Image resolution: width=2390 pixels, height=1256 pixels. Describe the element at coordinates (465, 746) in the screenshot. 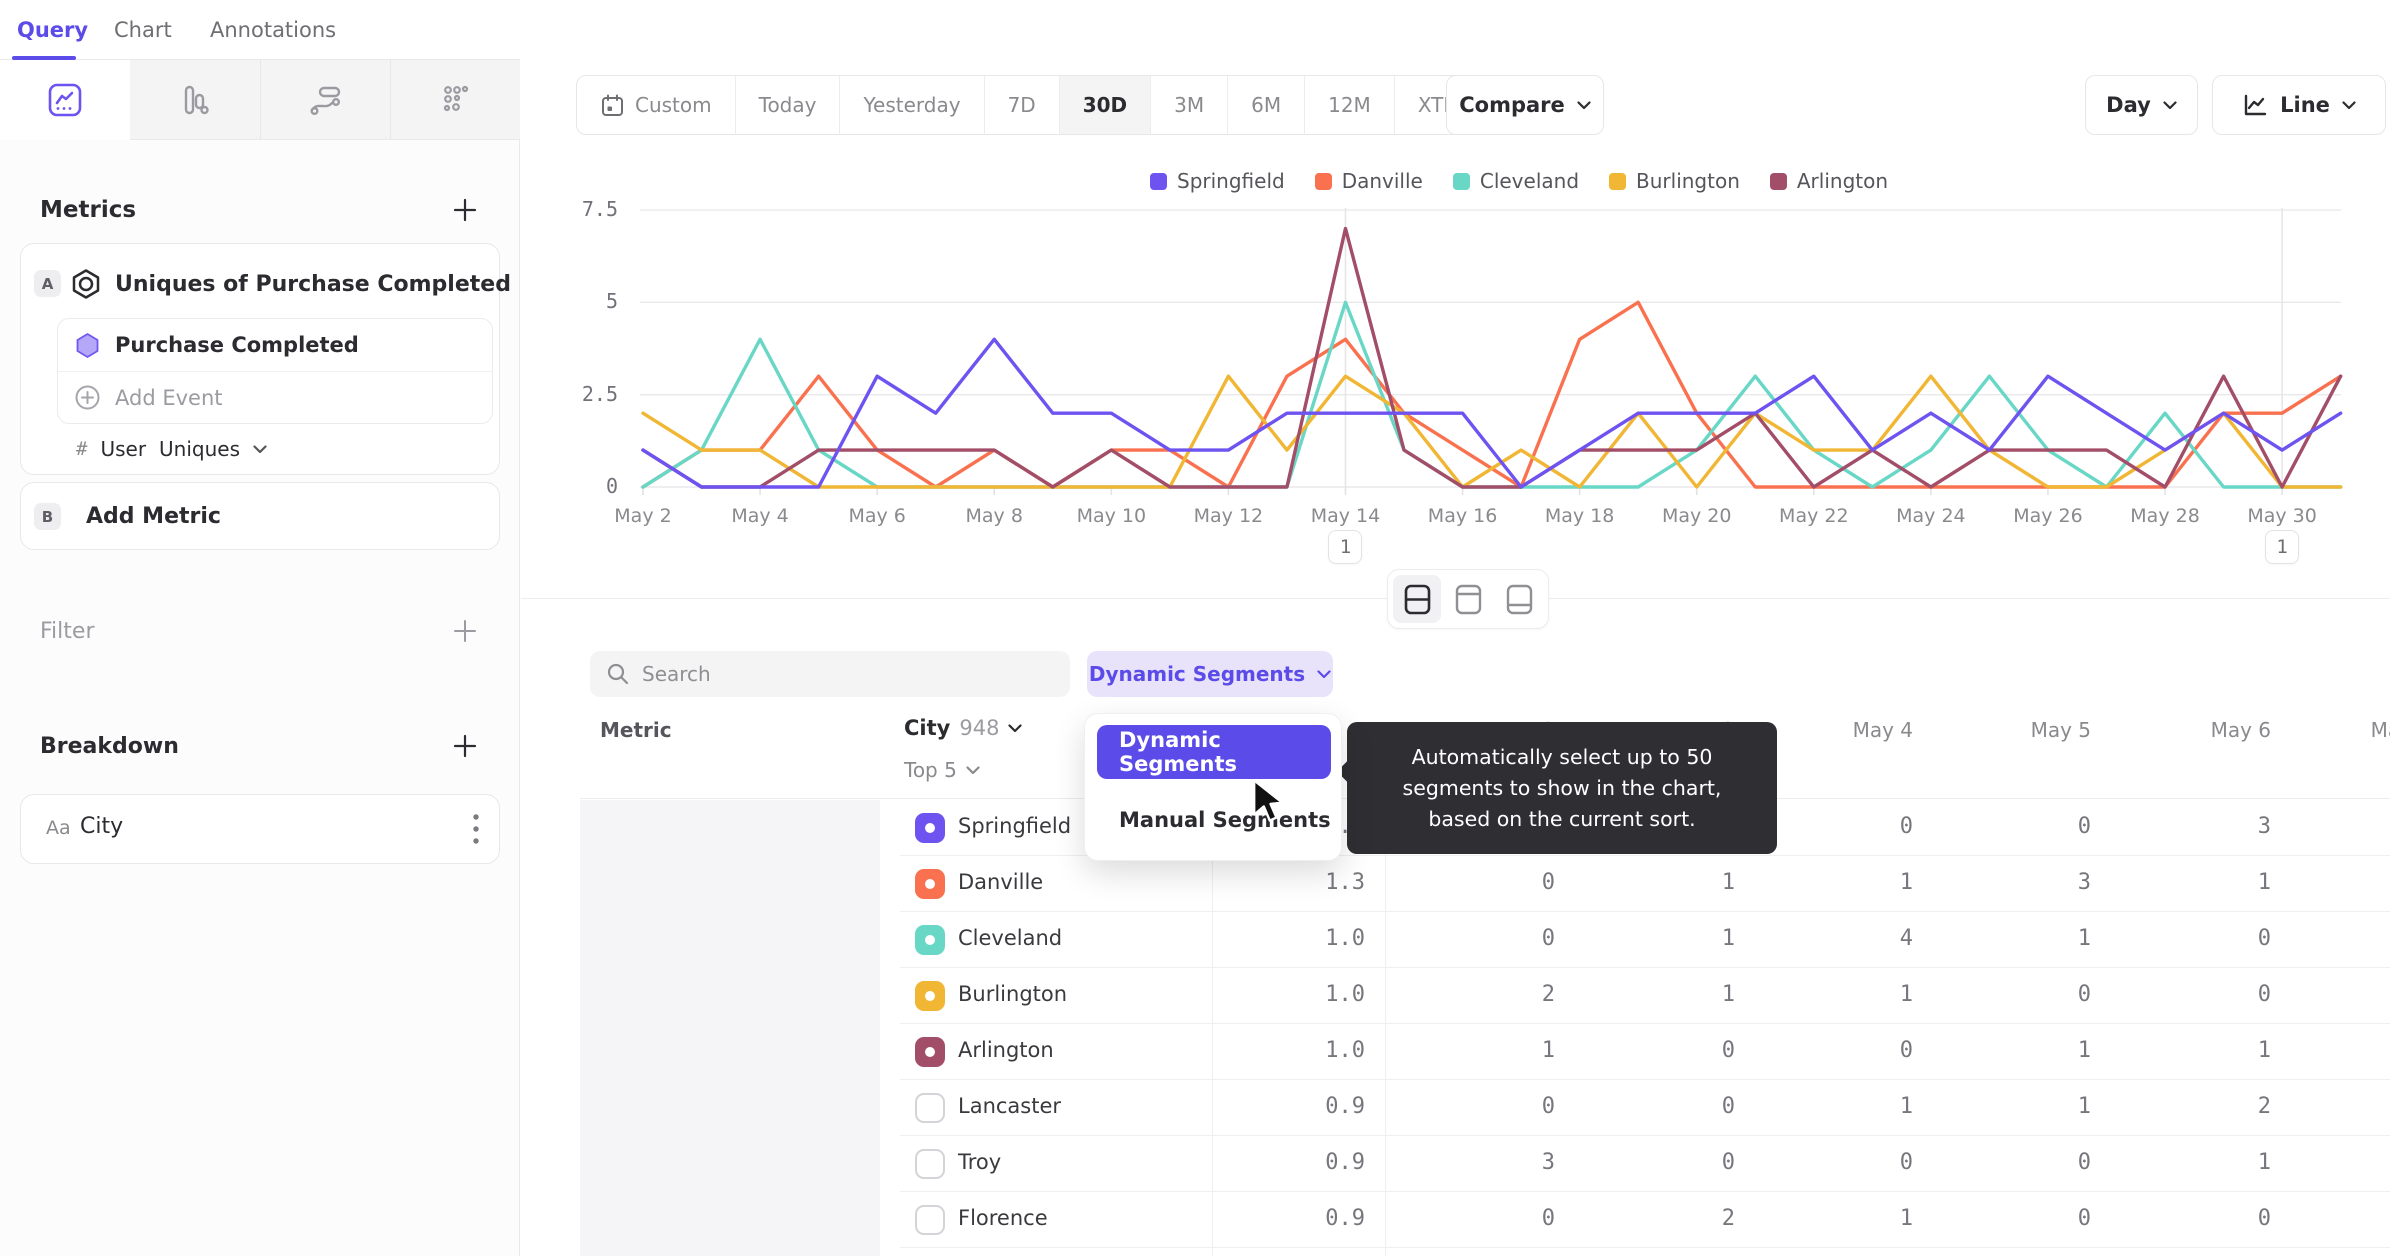

I see `add-breakdown-plus-icon` at that location.